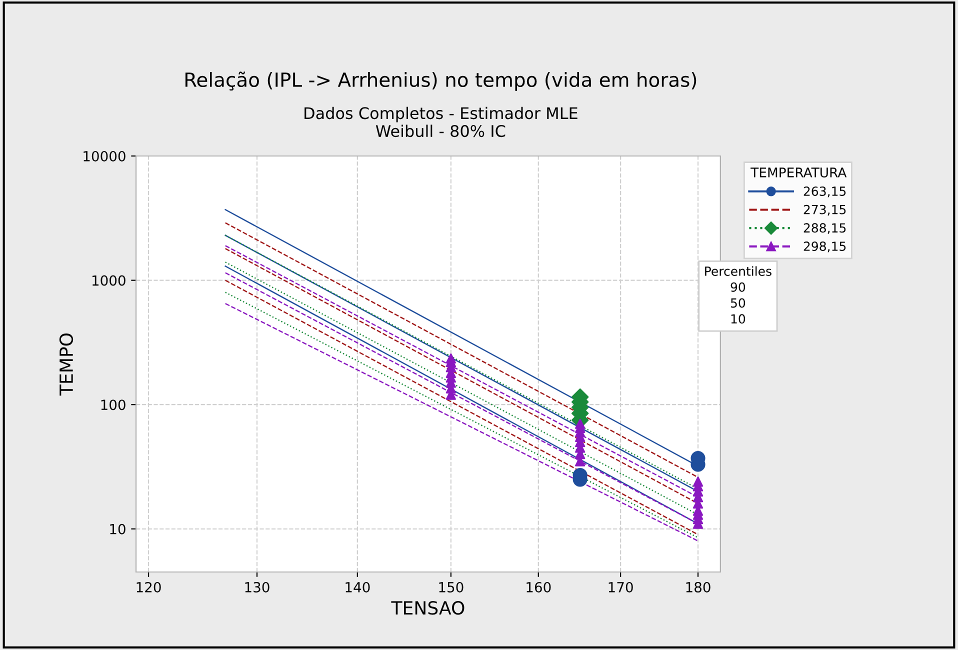 This screenshot has height=650, width=958. What do you see at coordinates (440, 81) in the screenshot?
I see `chart-title: Relação (IPL -> Arrhenius) no tempo (vida em horas)` at bounding box center [440, 81].